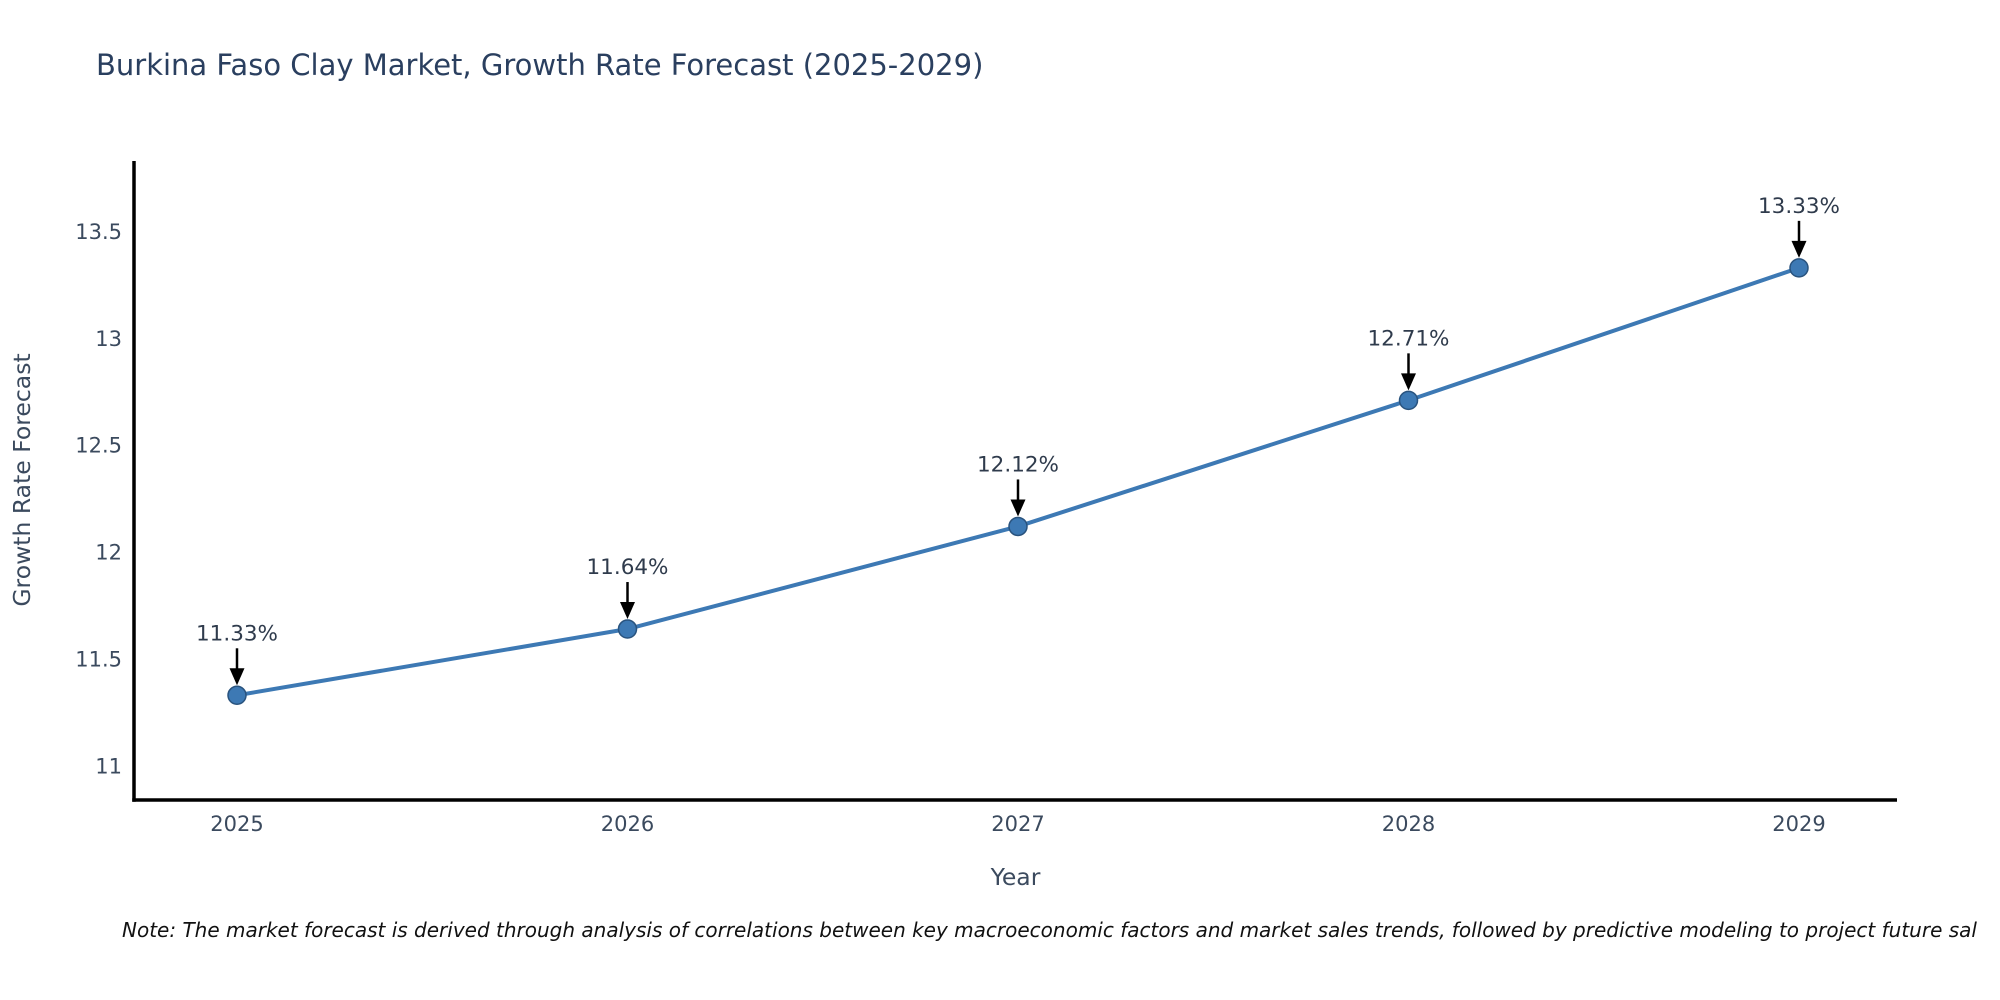  I want to click on y-tick-label: 12.5, so click(98, 446).